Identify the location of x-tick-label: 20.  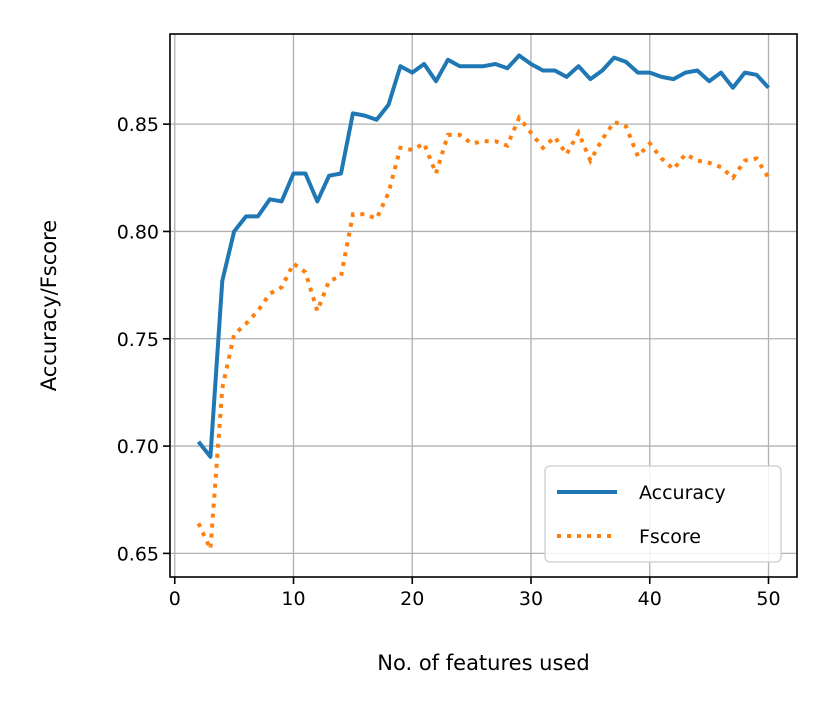
(412, 599).